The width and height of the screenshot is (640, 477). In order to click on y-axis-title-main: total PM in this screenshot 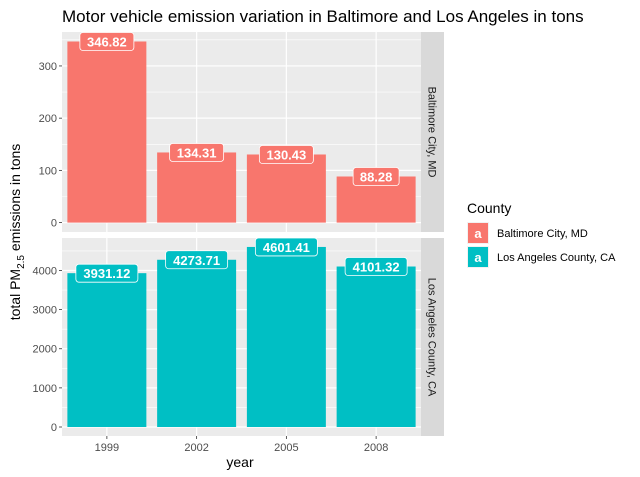, I will do `click(15, 294)`.